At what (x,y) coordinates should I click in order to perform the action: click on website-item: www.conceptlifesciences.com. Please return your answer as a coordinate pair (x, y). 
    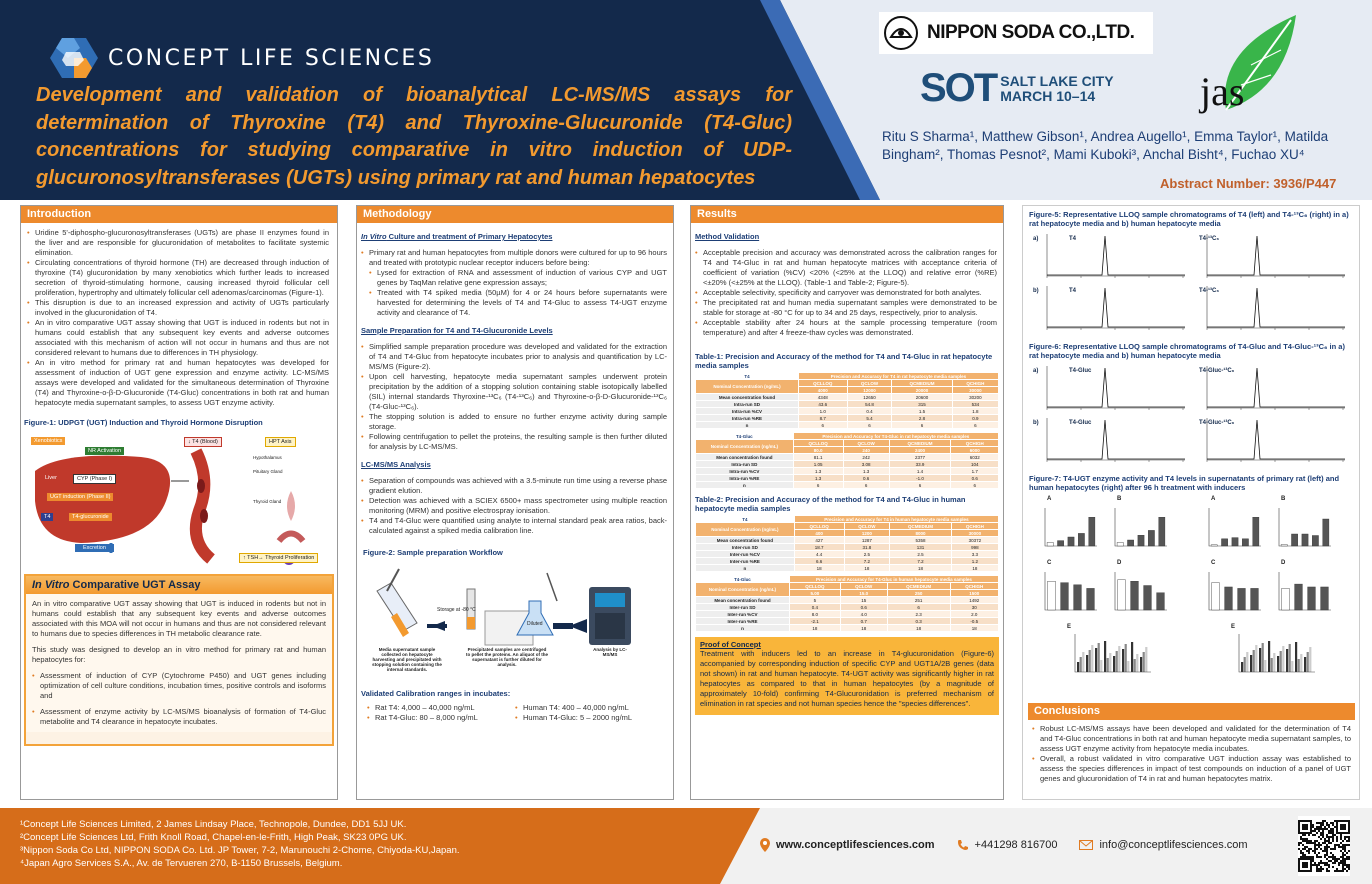
    Looking at the image, I should click on (847, 845).